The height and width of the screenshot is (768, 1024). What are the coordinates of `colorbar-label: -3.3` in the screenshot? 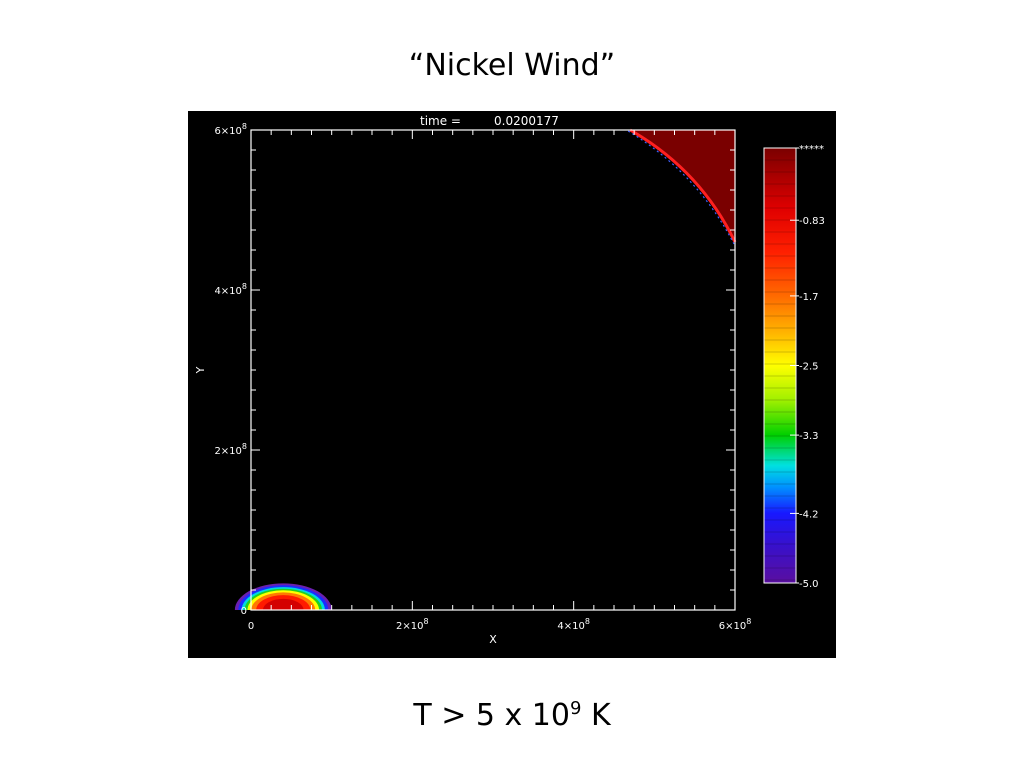 It's located at (809, 436).